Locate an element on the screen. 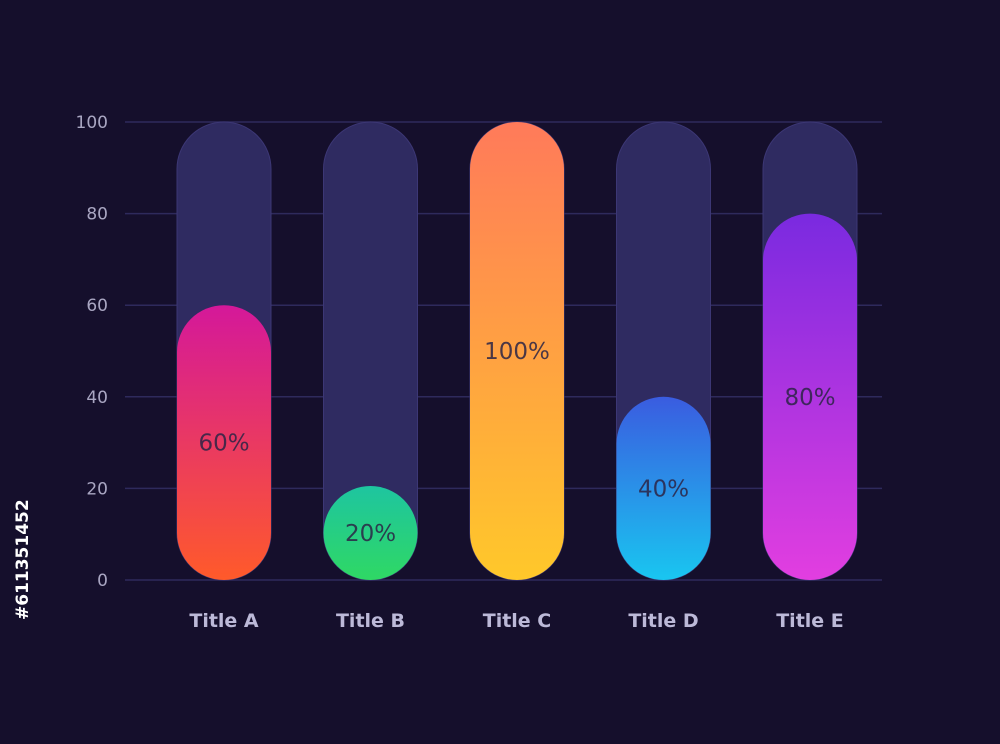 This screenshot has height=744, width=1000. x-category-label: Title C is located at coordinates (517, 621).